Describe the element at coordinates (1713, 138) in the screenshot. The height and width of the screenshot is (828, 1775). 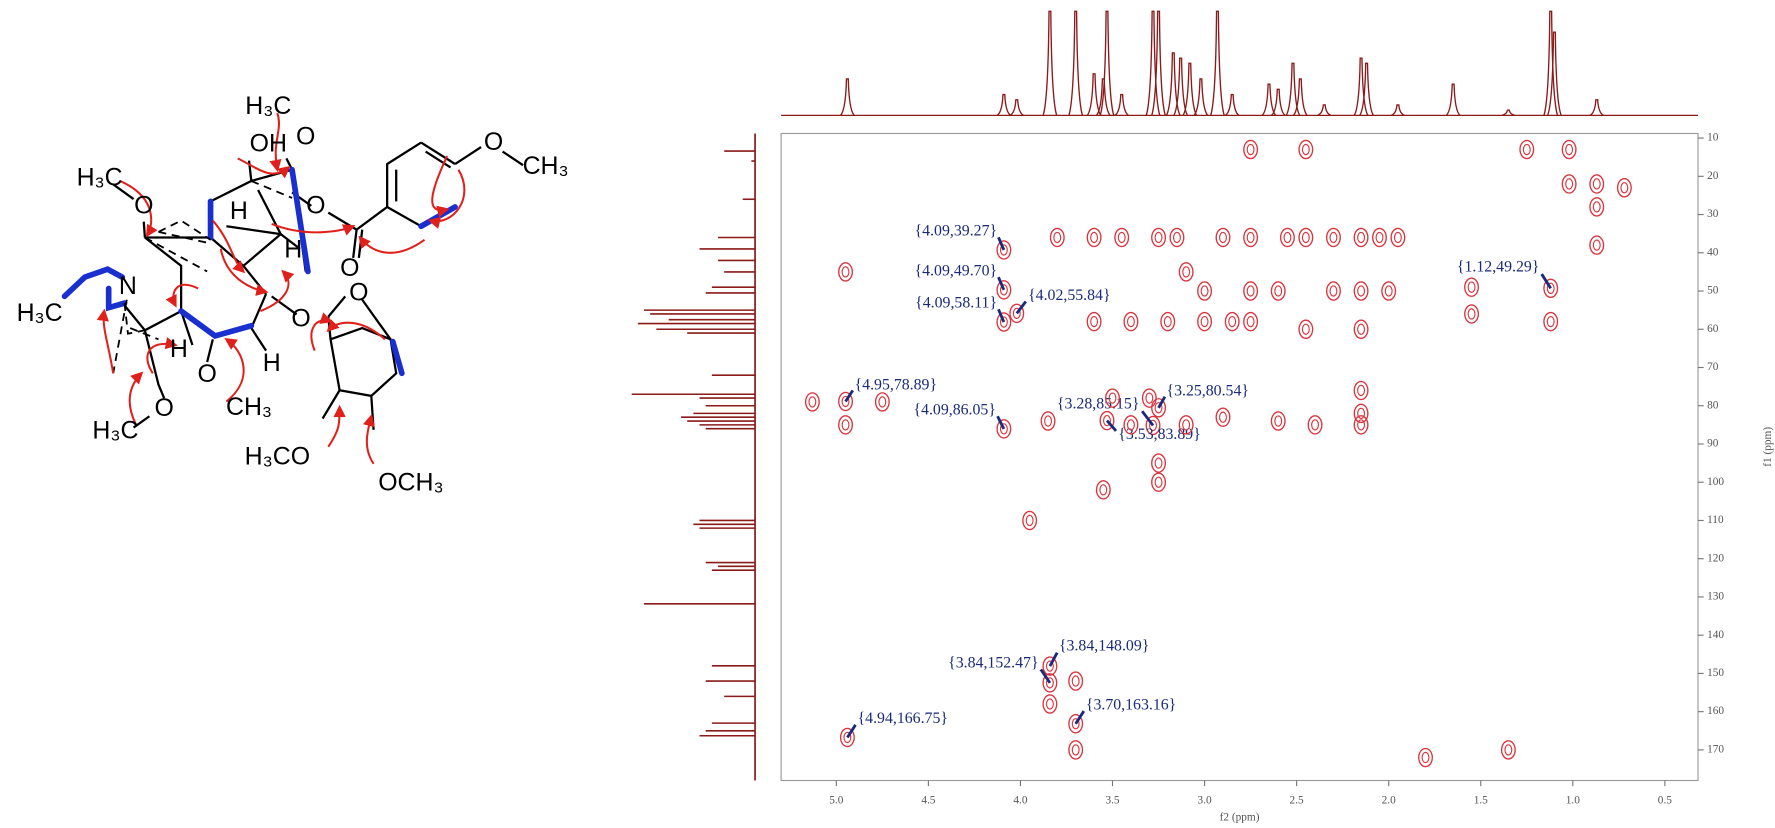
I see `y-tick-label: 10` at that location.